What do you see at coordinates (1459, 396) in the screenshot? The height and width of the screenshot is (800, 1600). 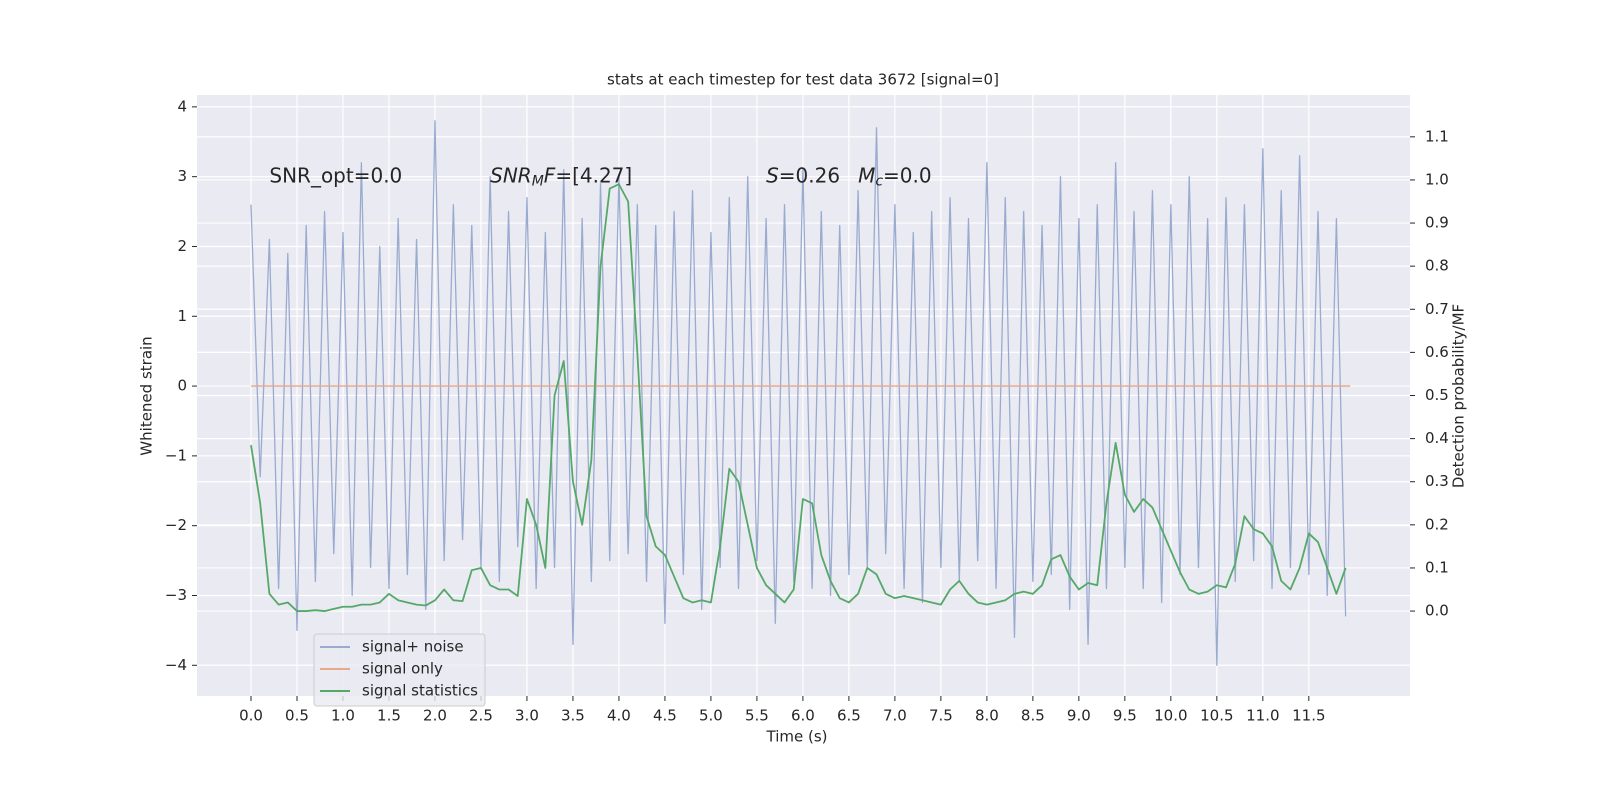 I see `y2-axis-label: Detection probability/MF` at bounding box center [1459, 396].